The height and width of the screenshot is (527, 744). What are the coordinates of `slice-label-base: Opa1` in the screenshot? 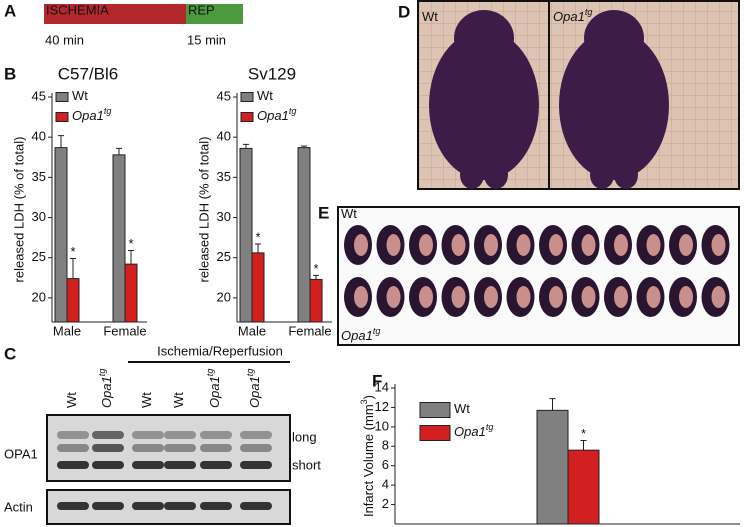 It's located at (357, 335).